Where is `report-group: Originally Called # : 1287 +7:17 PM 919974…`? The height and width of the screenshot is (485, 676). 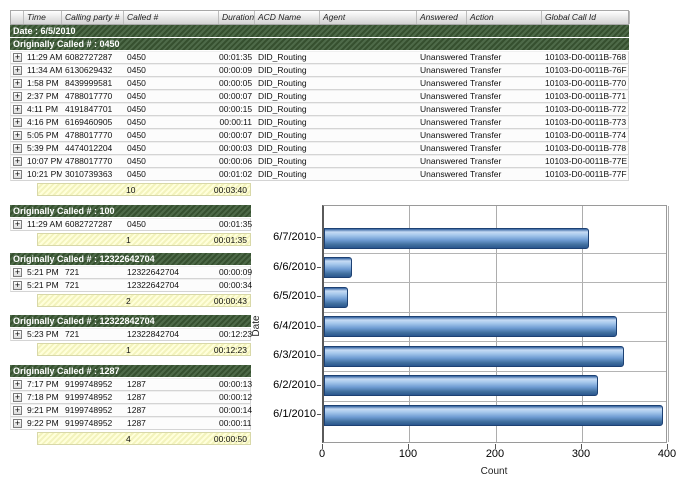
report-group: Originally Called # : 1287 +7:17 PM 919974… is located at coordinates (131, 405).